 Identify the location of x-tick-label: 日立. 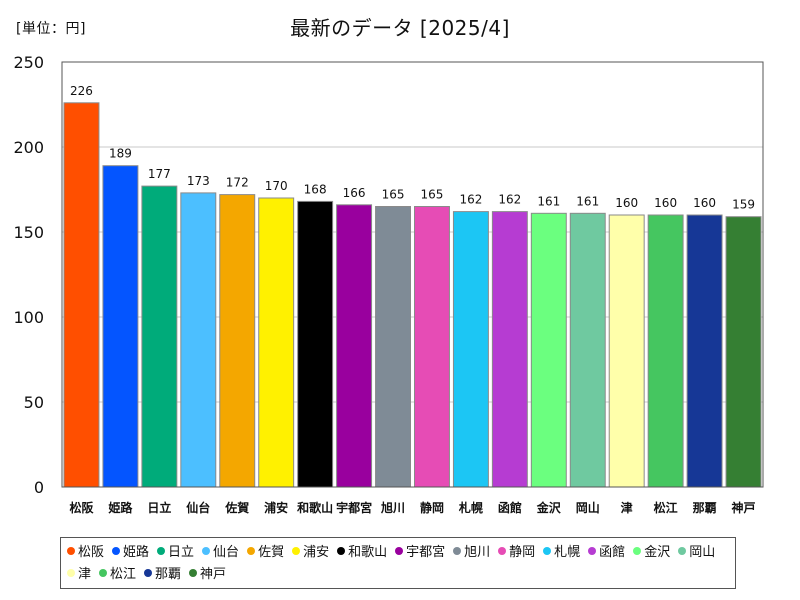
(159, 507).